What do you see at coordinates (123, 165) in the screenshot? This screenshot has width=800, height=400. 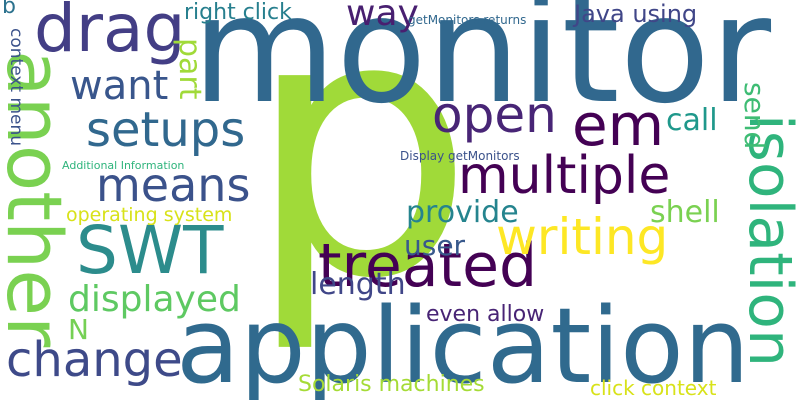 I see `word-additional-information: Additional Information` at bounding box center [123, 165].